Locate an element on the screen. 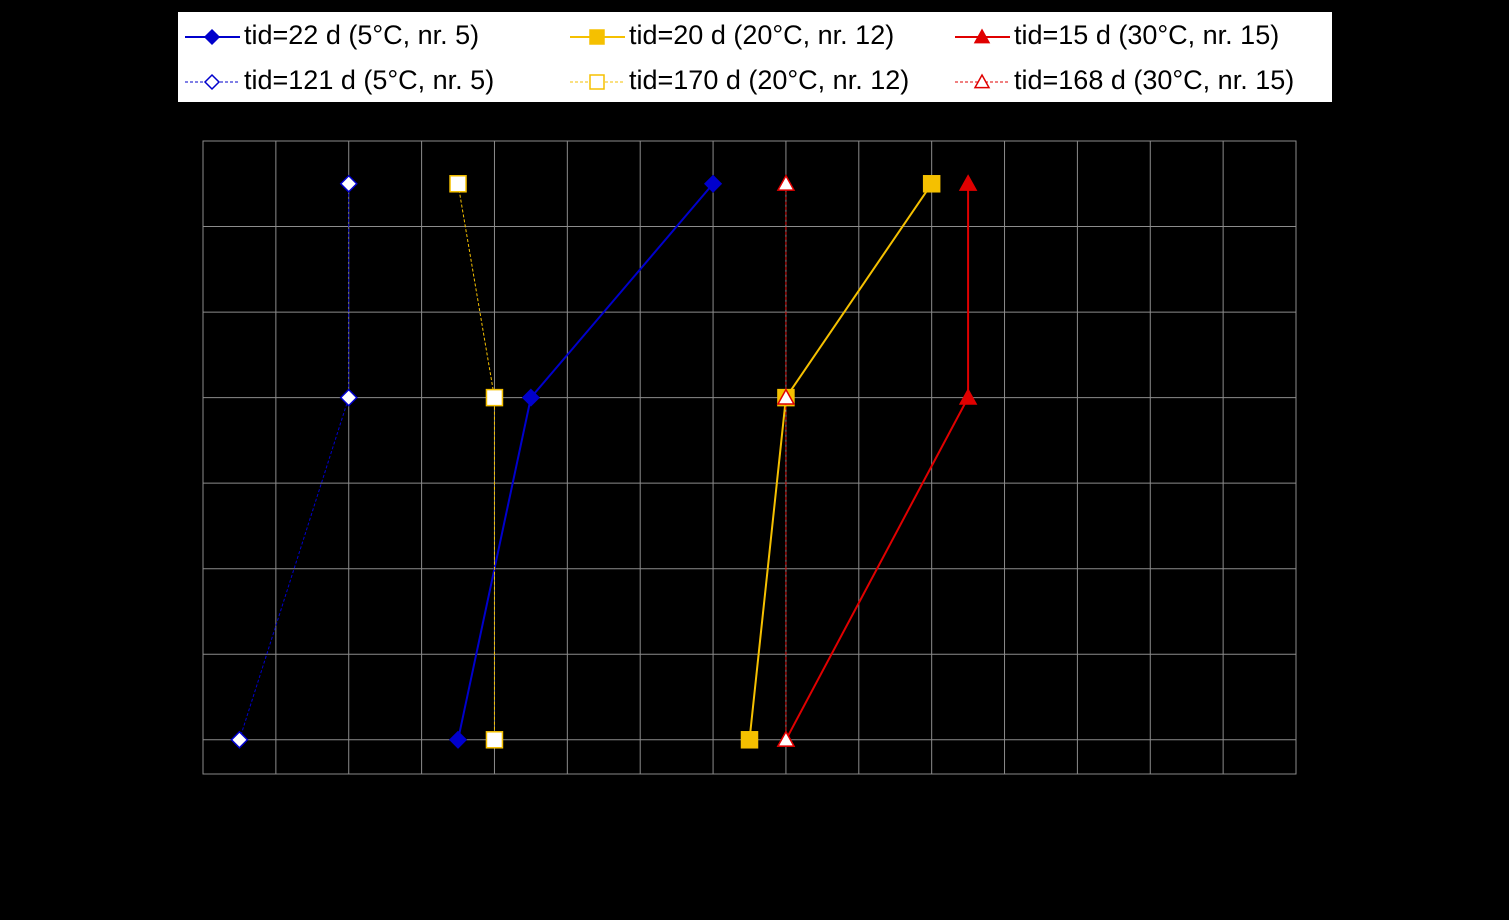  x-tick-label: 6 is located at coordinates (640, 791).